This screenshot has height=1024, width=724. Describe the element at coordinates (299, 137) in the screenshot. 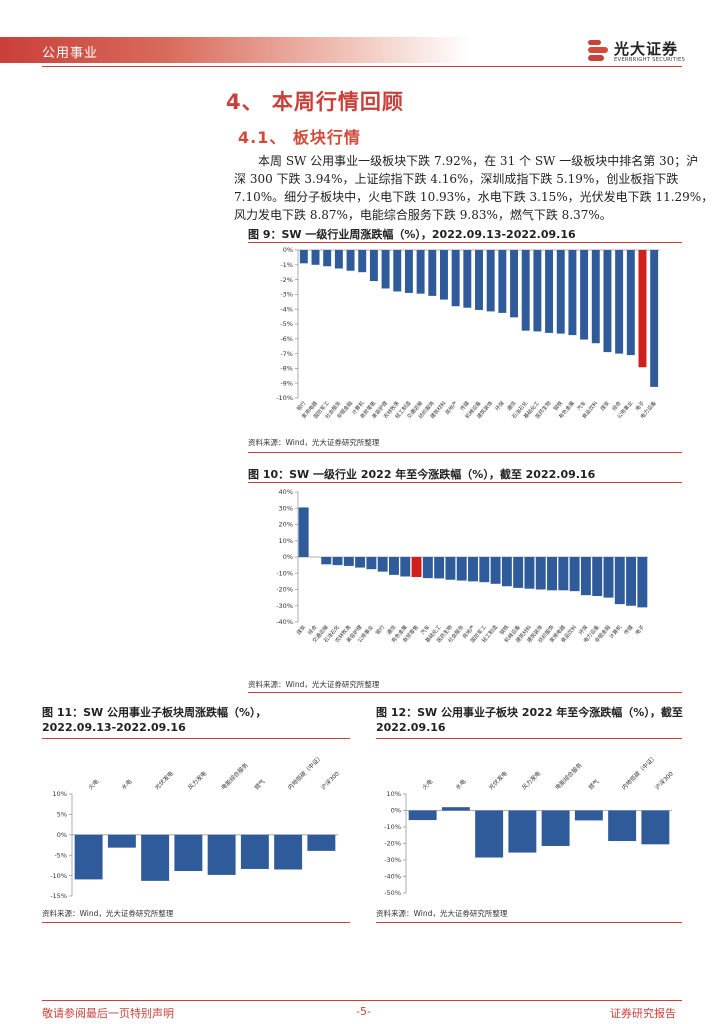

I see `subsection-title: 4.1、 板块行情` at that location.